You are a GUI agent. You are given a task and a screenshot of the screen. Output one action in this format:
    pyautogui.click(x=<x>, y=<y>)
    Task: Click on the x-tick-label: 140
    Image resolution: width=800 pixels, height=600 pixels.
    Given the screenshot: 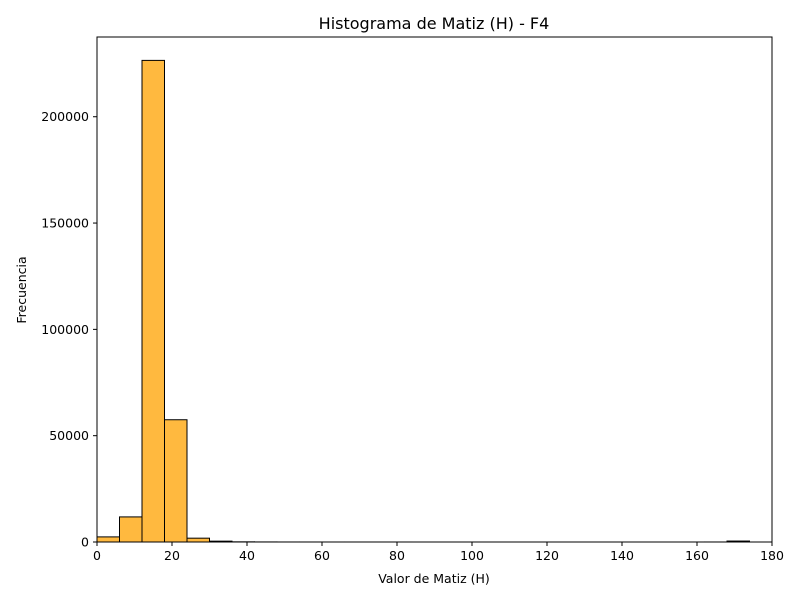 What is the action you would take?
    pyautogui.click(x=622, y=555)
    